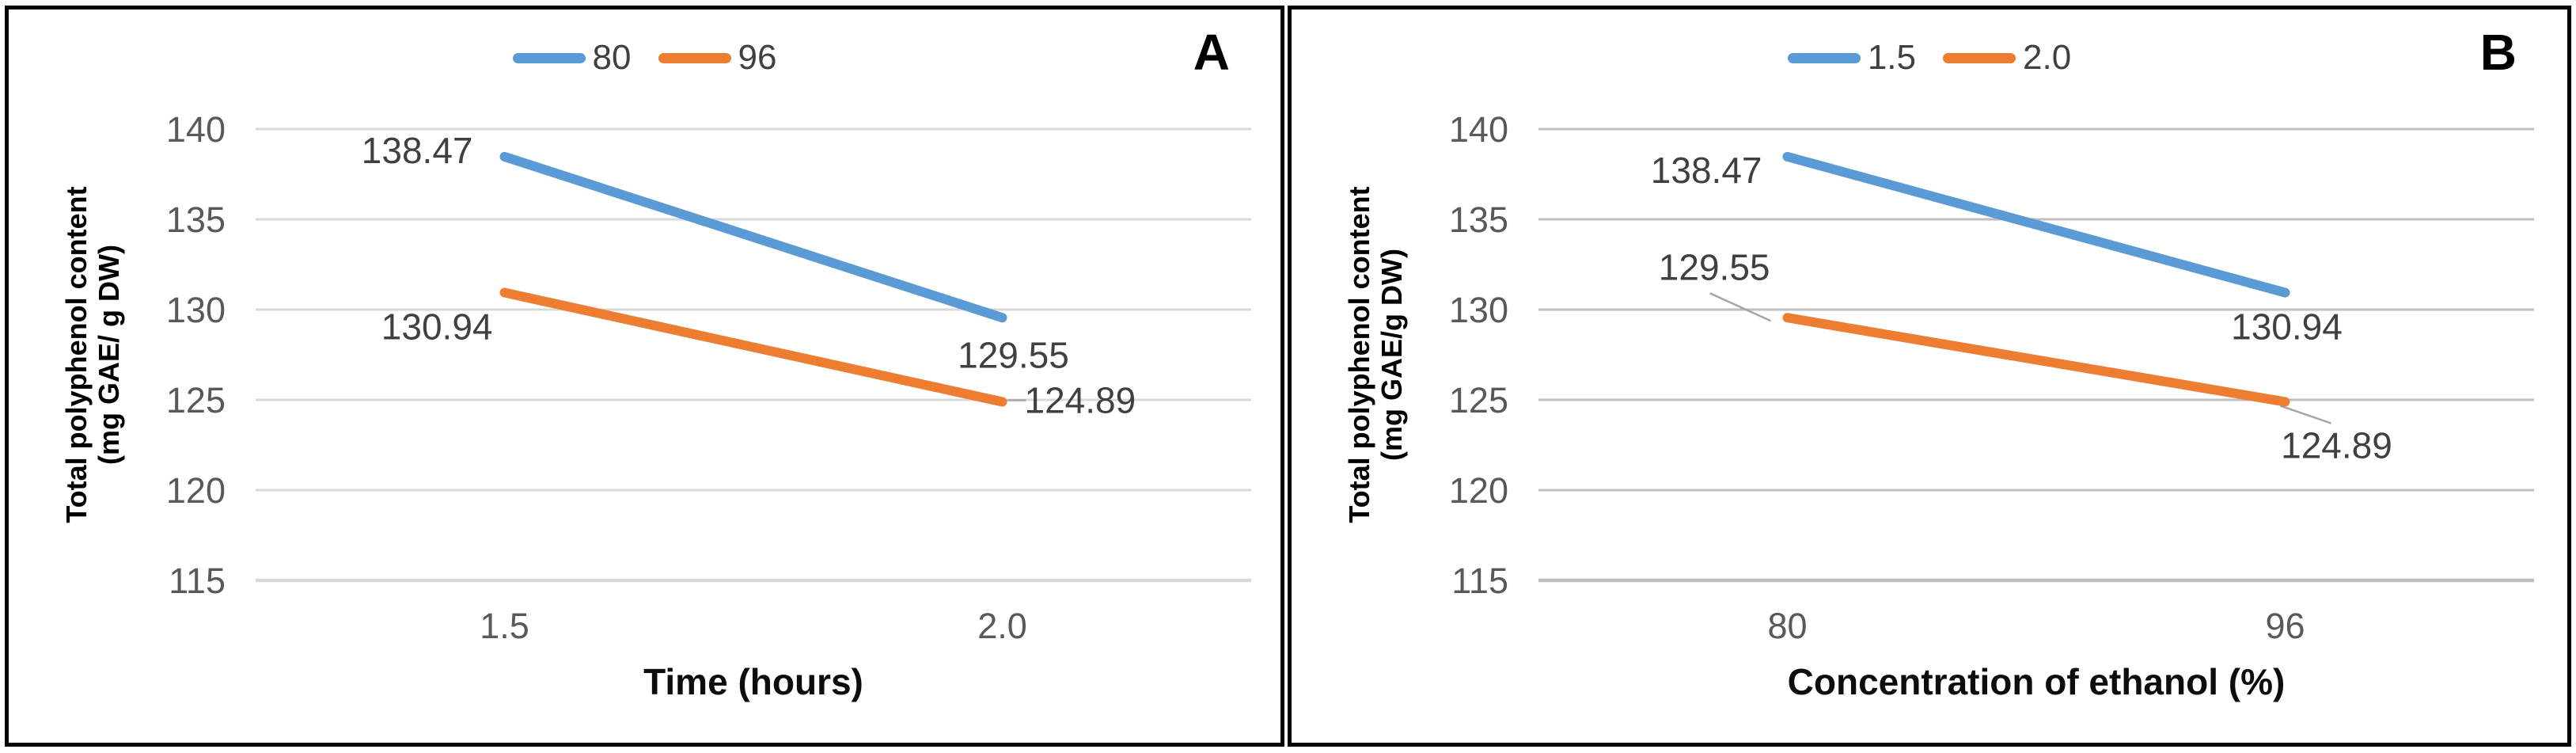  What do you see at coordinates (757, 57) in the screenshot?
I see `legend-label: 96` at bounding box center [757, 57].